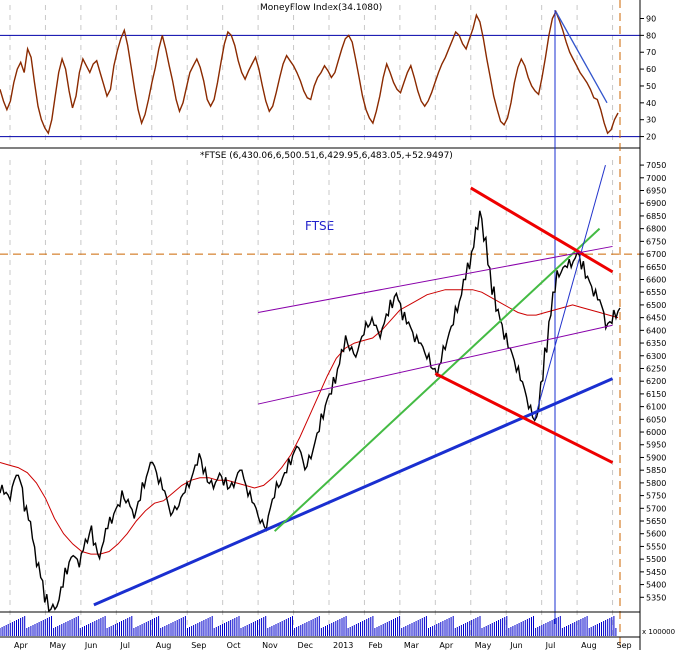 The image size is (677, 650). I want to click on x-tick-label: 2013, so click(343, 645).